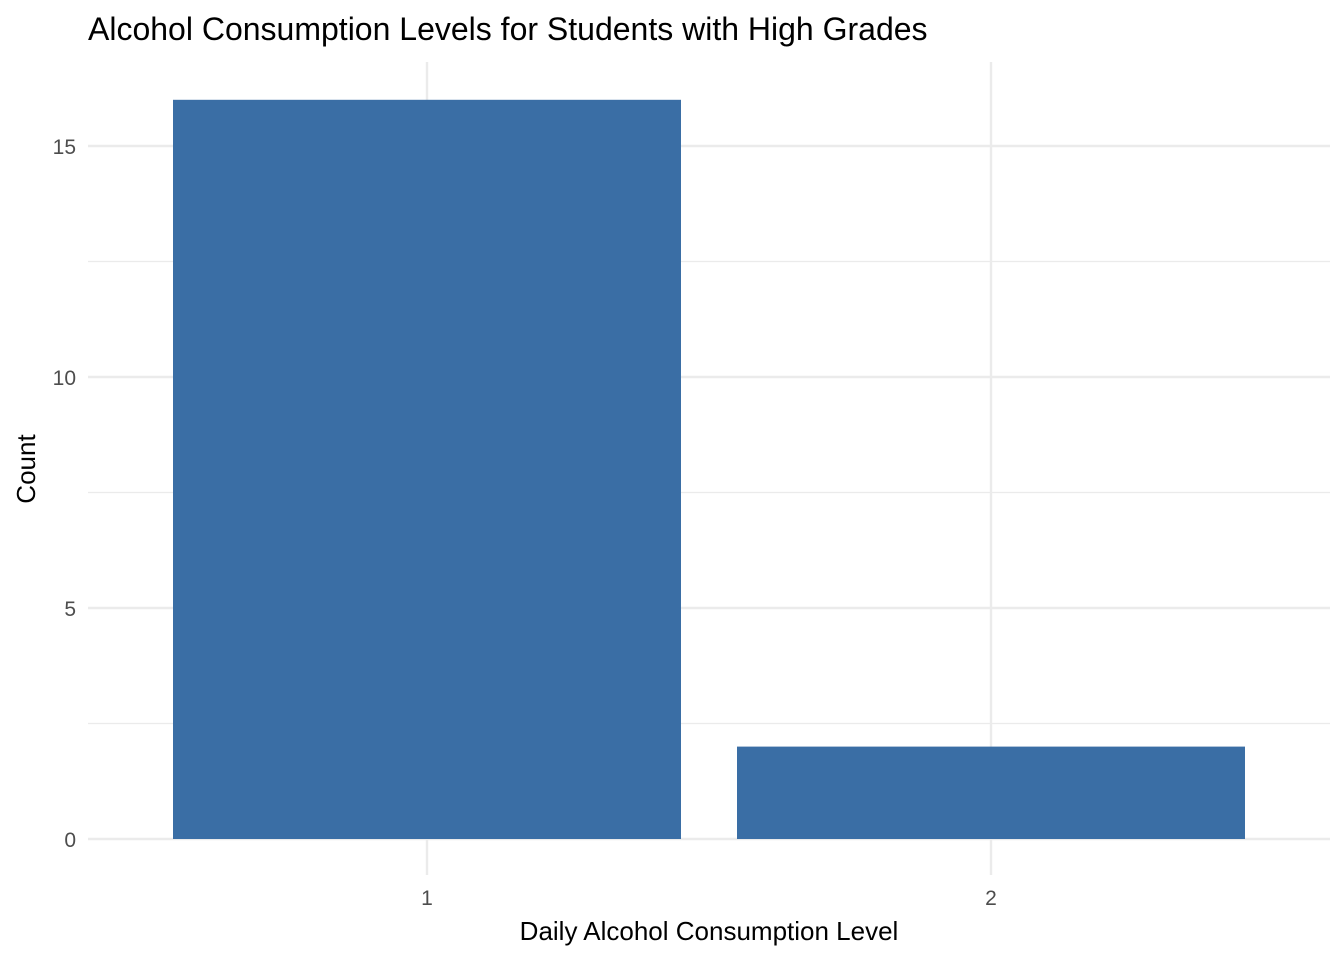 This screenshot has height=960, width=1344. I want to click on y-axis-title: Count, so click(26, 469).